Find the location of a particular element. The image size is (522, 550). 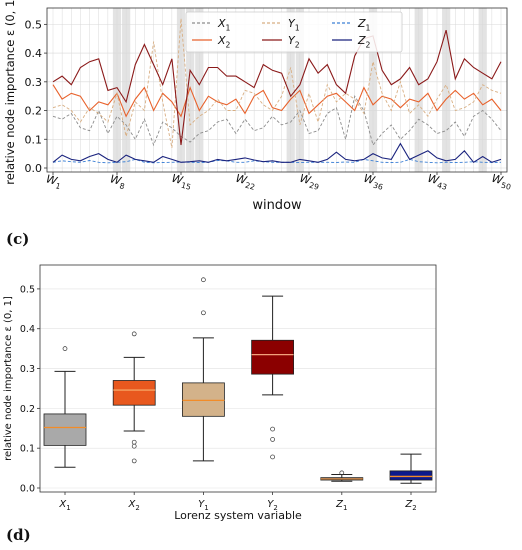

legend-label-Y1: Y1 is located at coordinates (294, 24).